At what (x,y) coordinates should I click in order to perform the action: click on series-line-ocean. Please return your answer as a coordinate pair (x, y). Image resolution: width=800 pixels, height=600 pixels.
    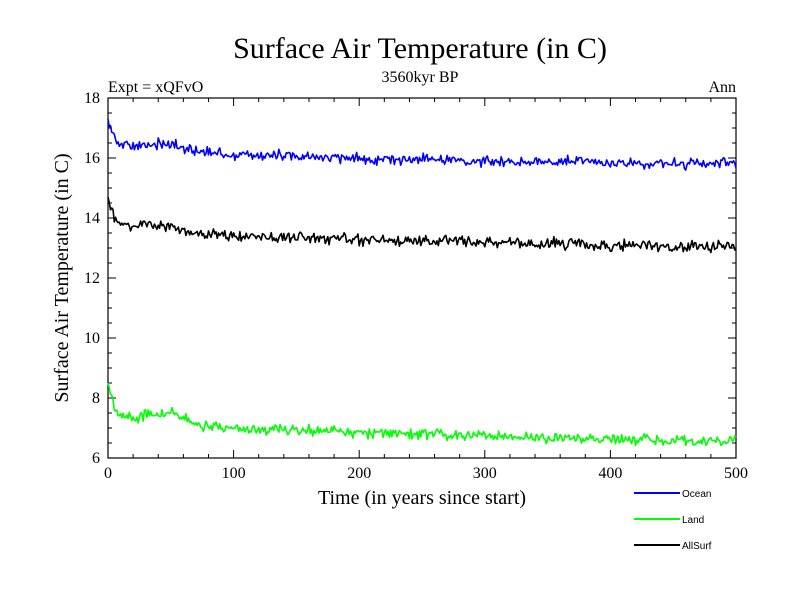
    Looking at the image, I should click on (422, 144).